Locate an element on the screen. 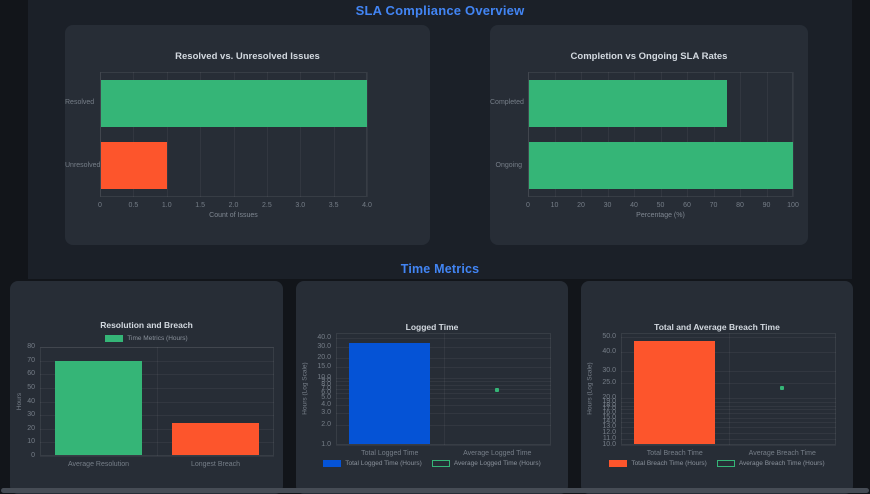 This screenshot has width=870, height=494. chart-legend: Time Metrics (Hours) is located at coordinates (146, 338).